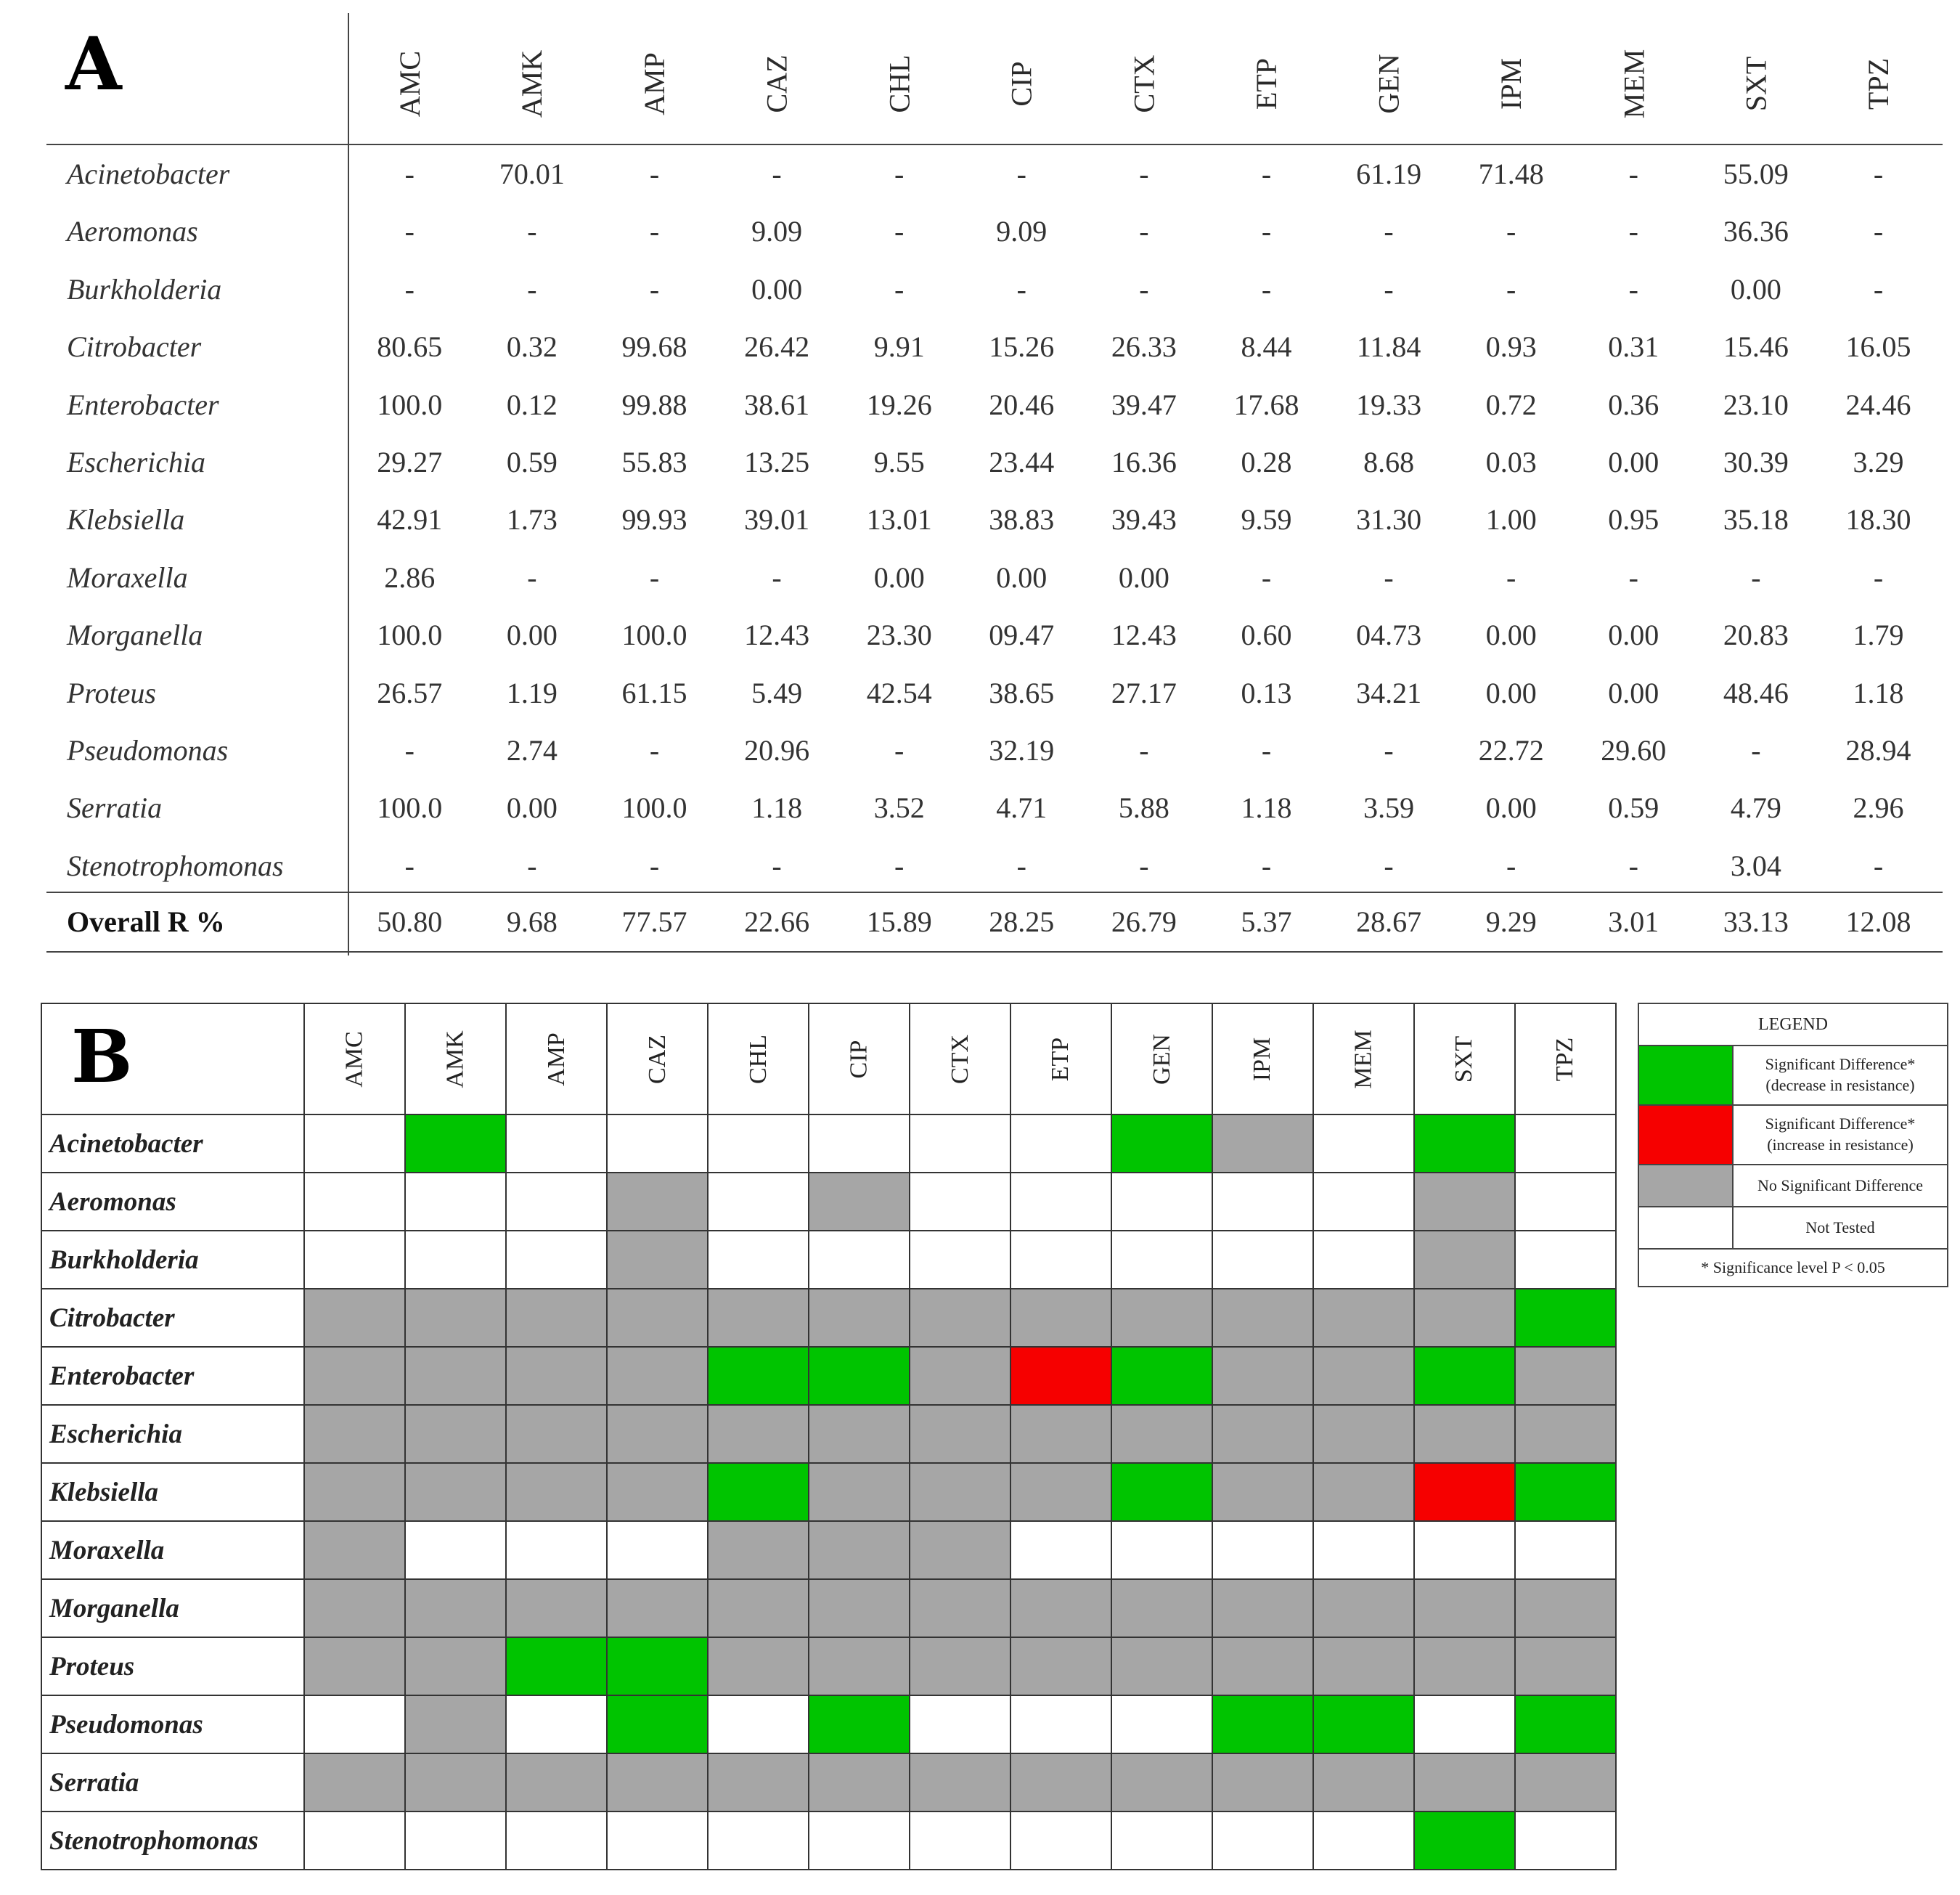  I want to click on panel-b-organism: Burkholderia, so click(174, 1260).